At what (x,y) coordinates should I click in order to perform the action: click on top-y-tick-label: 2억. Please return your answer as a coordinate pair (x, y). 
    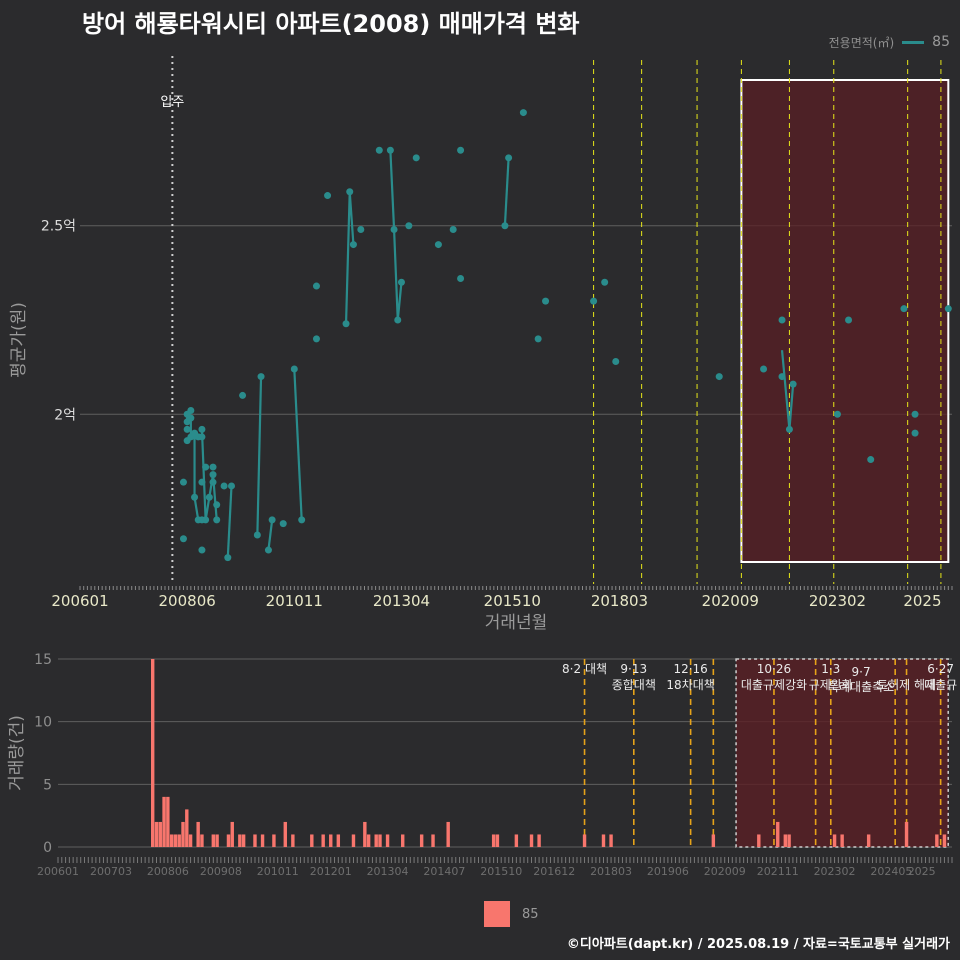
    Looking at the image, I should click on (65, 415).